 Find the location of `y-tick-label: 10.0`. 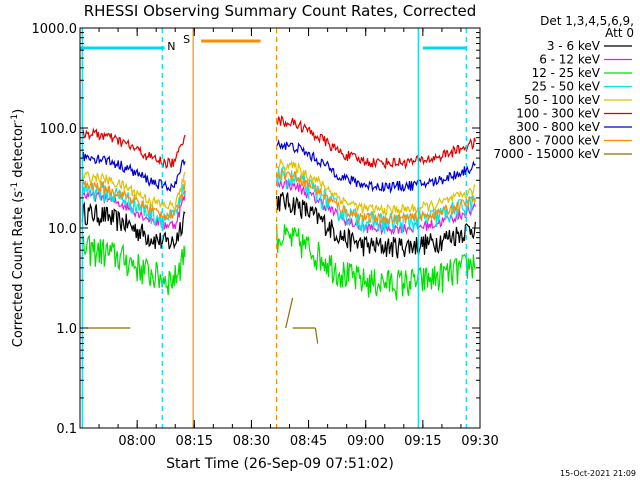

y-tick-label: 10.0 is located at coordinates (62, 229).